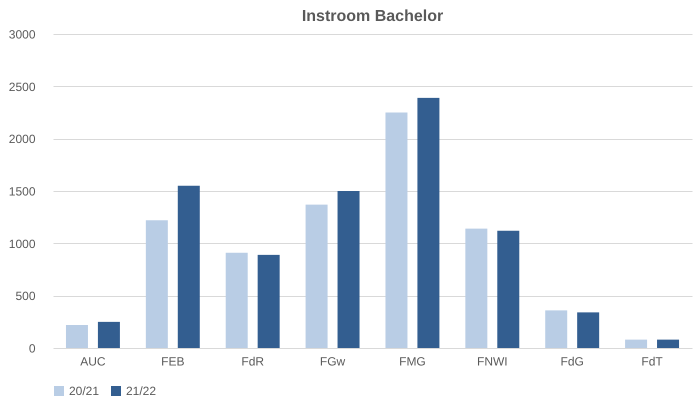 The height and width of the screenshot is (405, 700). What do you see at coordinates (32, 349) in the screenshot?
I see `y-tick-label: 0` at bounding box center [32, 349].